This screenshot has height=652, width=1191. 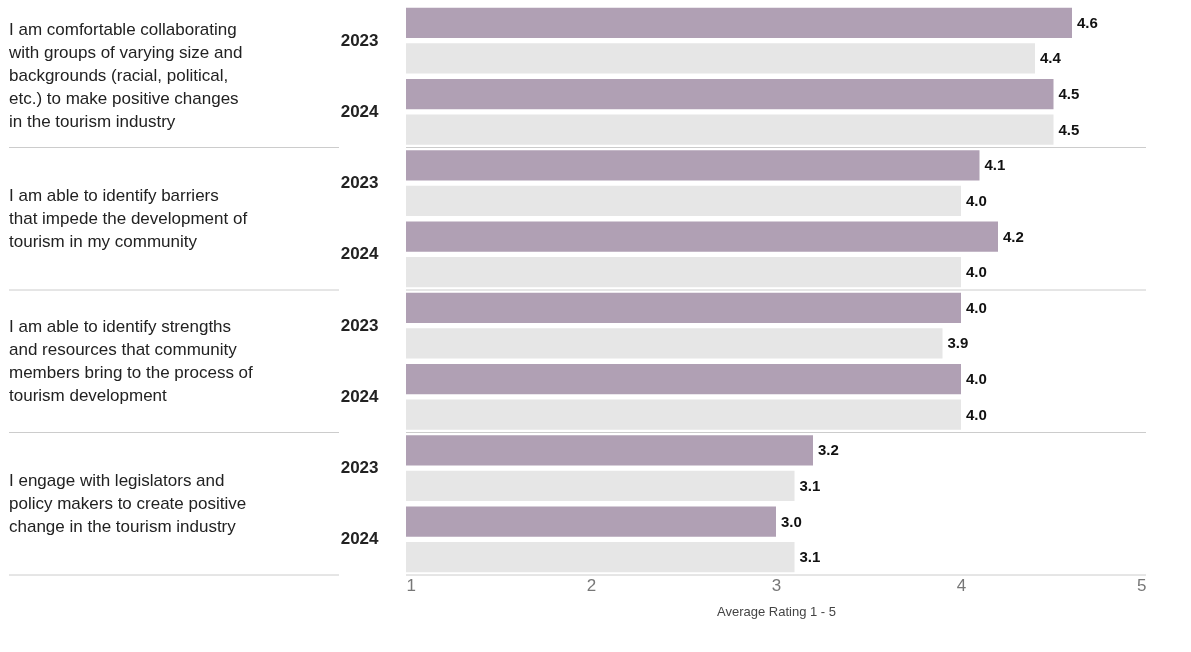 I want to click on x-tick-label: 5, so click(x=1142, y=585).